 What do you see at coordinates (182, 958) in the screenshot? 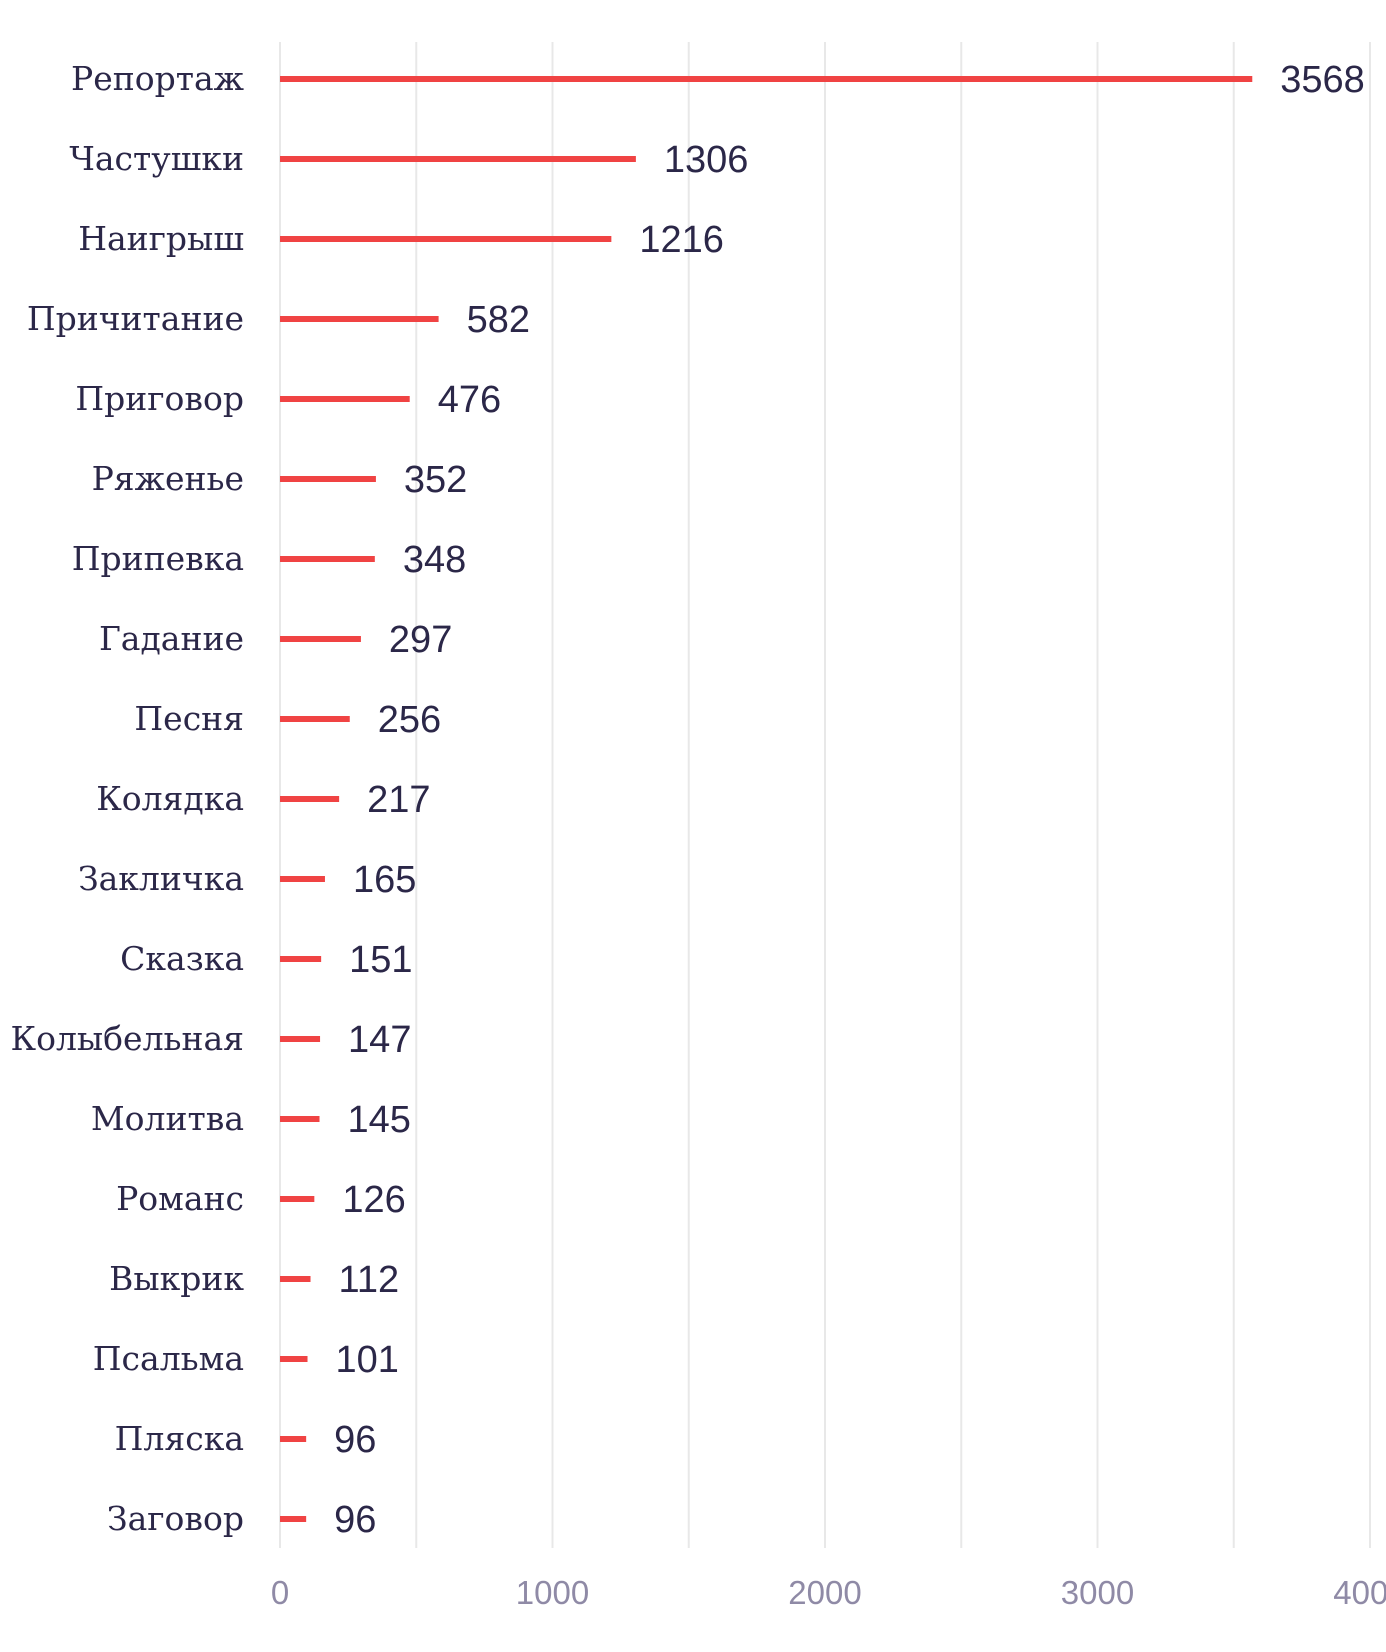
I see `category-label: Сказка` at bounding box center [182, 958].